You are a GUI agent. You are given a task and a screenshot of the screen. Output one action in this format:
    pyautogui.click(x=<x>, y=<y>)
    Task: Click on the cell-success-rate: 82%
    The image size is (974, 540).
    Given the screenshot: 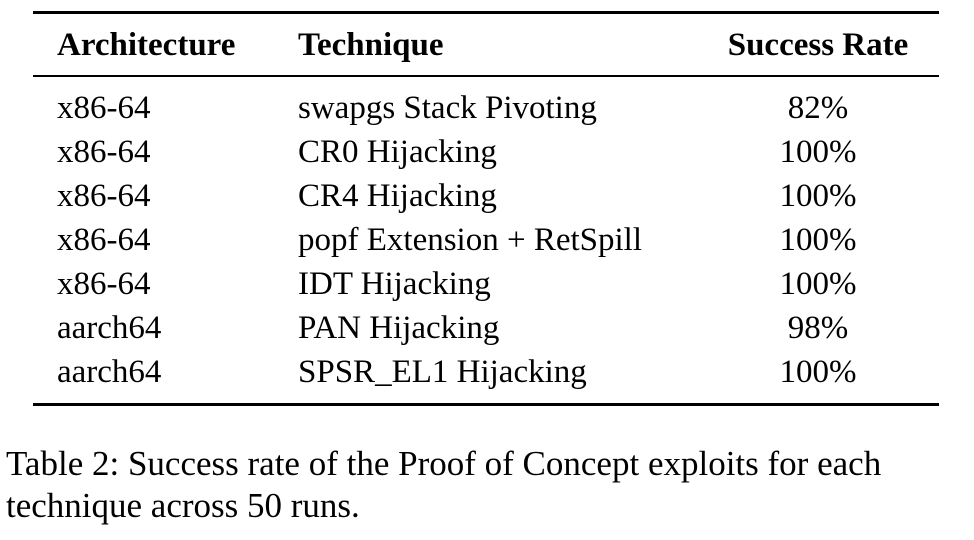 What is the action you would take?
    pyautogui.click(x=818, y=108)
    